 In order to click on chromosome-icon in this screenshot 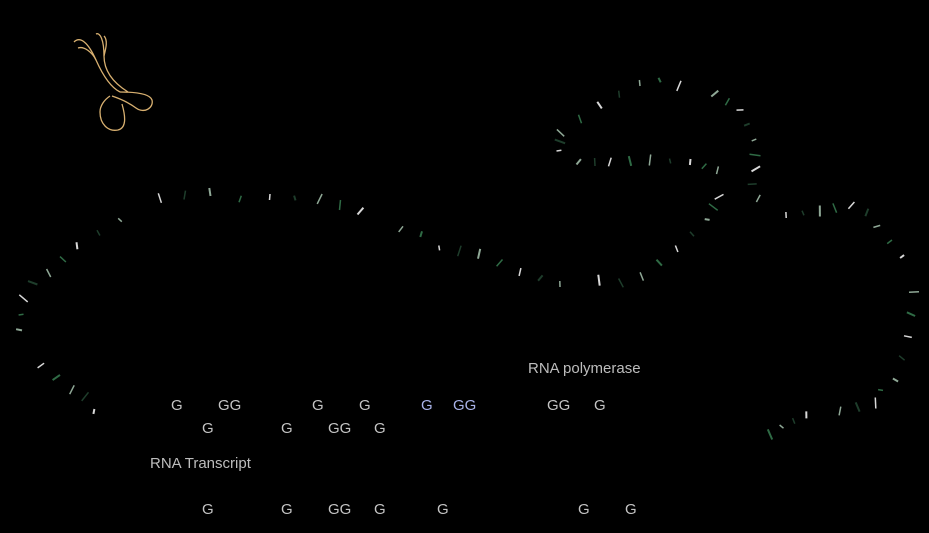, I will do `click(113, 82)`.